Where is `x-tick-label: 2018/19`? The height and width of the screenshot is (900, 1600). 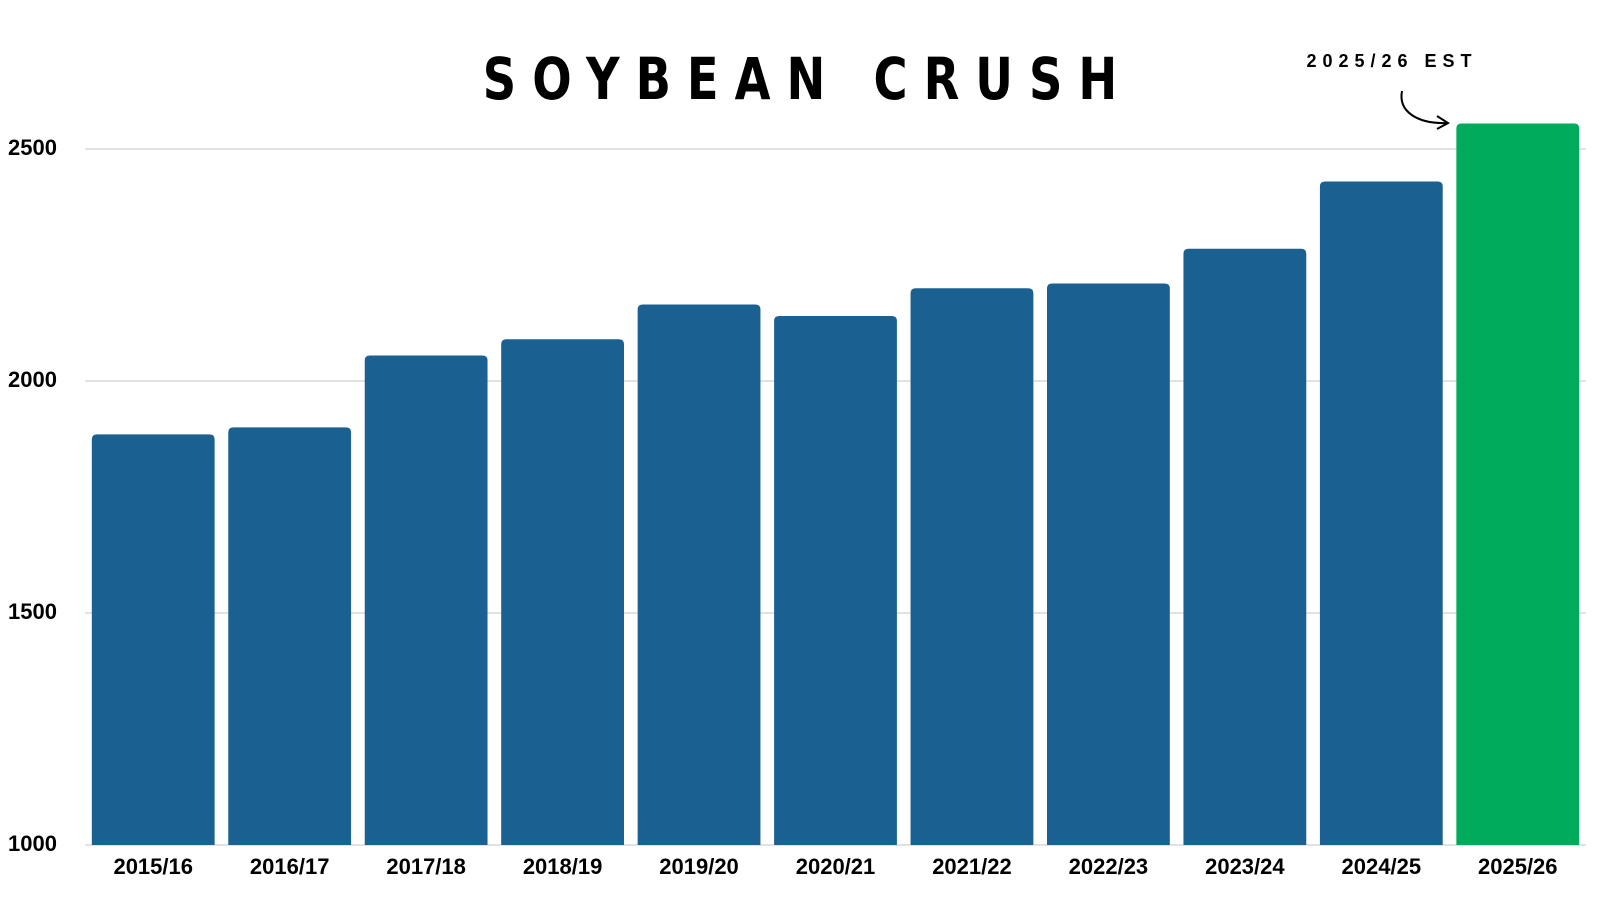
x-tick-label: 2018/19 is located at coordinates (563, 866).